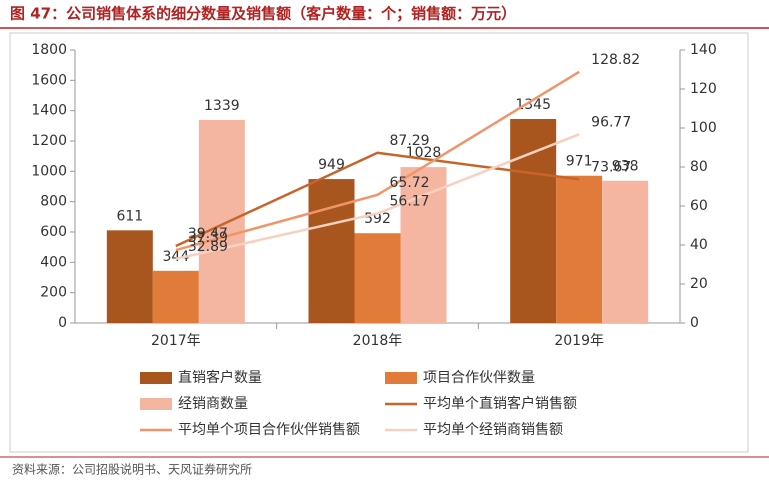 Image resolution: width=769 pixels, height=488 pixels. I want to click on legend-label: 平均单个经销商销售额, so click(493, 430).